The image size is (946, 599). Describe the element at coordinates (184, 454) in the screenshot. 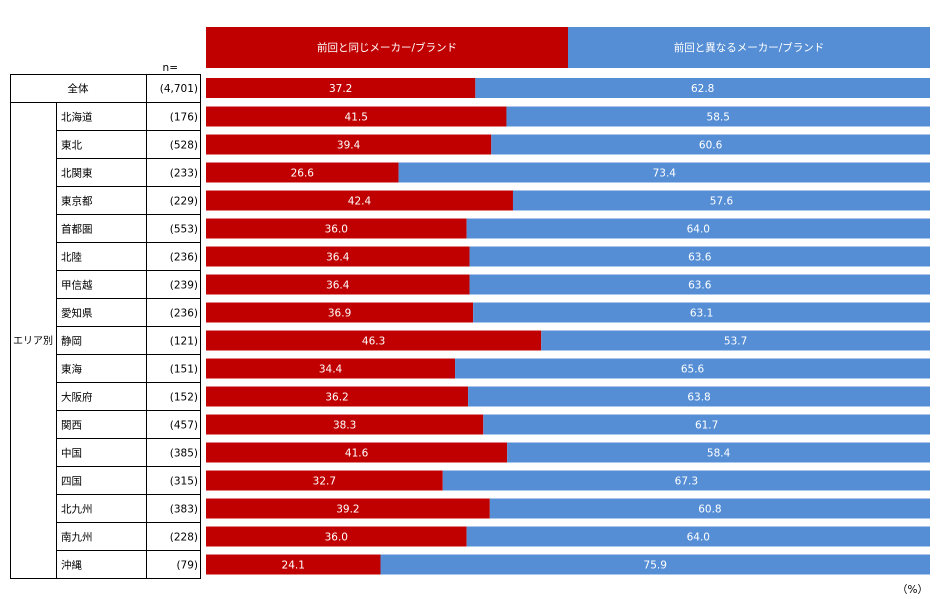

I see `region-n: (385)` at that location.